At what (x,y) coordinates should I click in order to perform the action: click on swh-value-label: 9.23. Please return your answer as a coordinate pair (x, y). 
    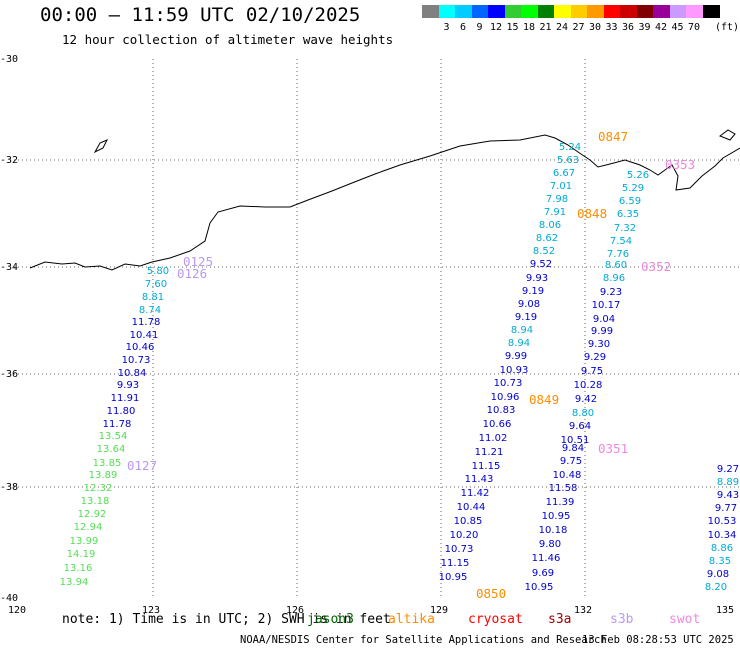
    Looking at the image, I should click on (611, 292).